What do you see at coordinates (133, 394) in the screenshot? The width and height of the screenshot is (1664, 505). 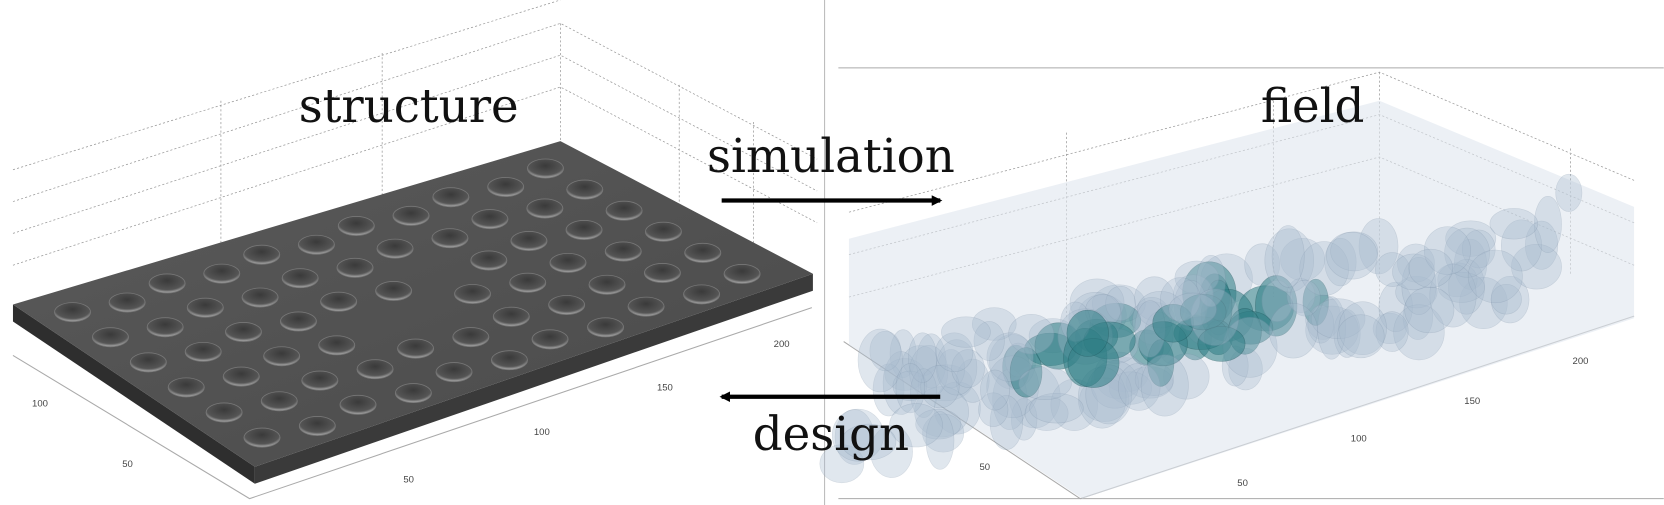 I see `plate-side` at bounding box center [133, 394].